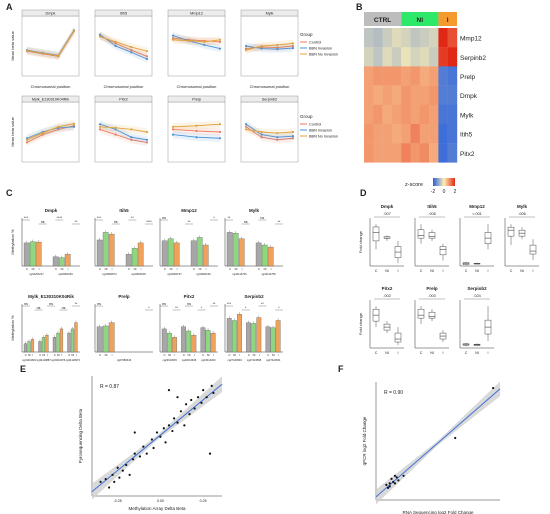  Describe the element at coordinates (376, 353) in the screenshot. I see `box-group-label: C` at that location.